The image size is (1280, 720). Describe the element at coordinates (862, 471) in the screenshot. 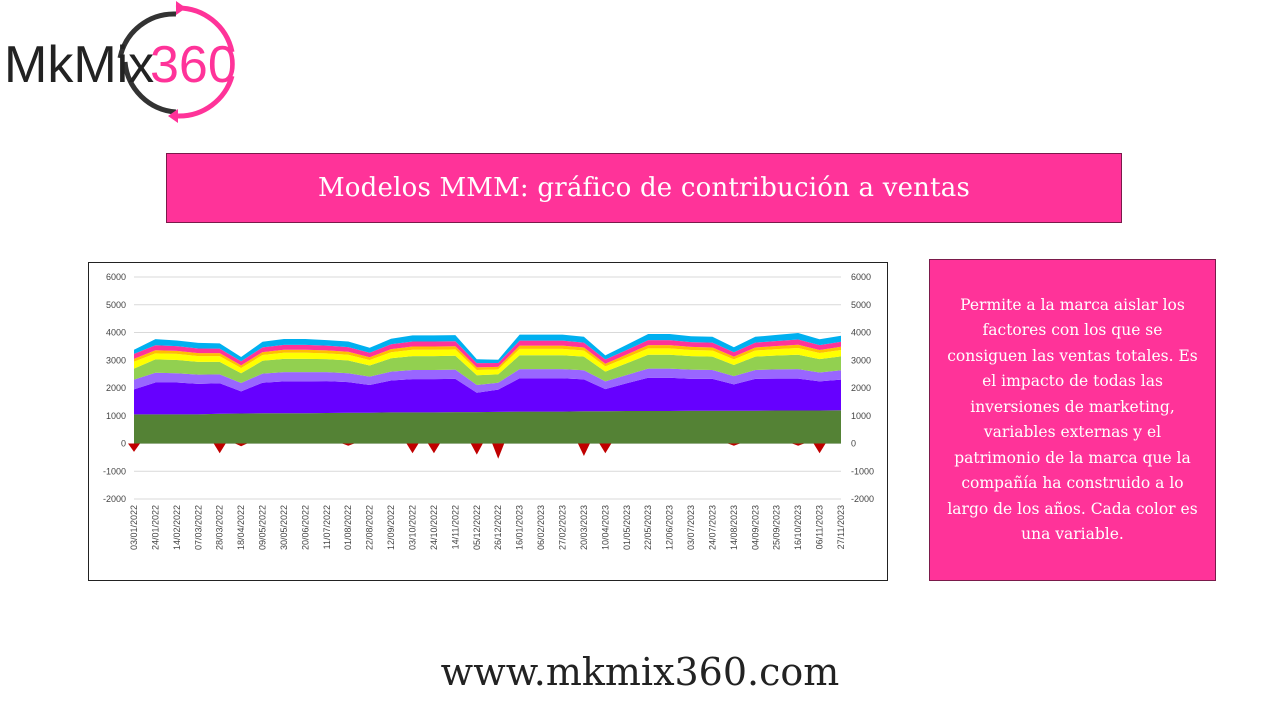

I see `y-tick-label-right: -1000` at that location.